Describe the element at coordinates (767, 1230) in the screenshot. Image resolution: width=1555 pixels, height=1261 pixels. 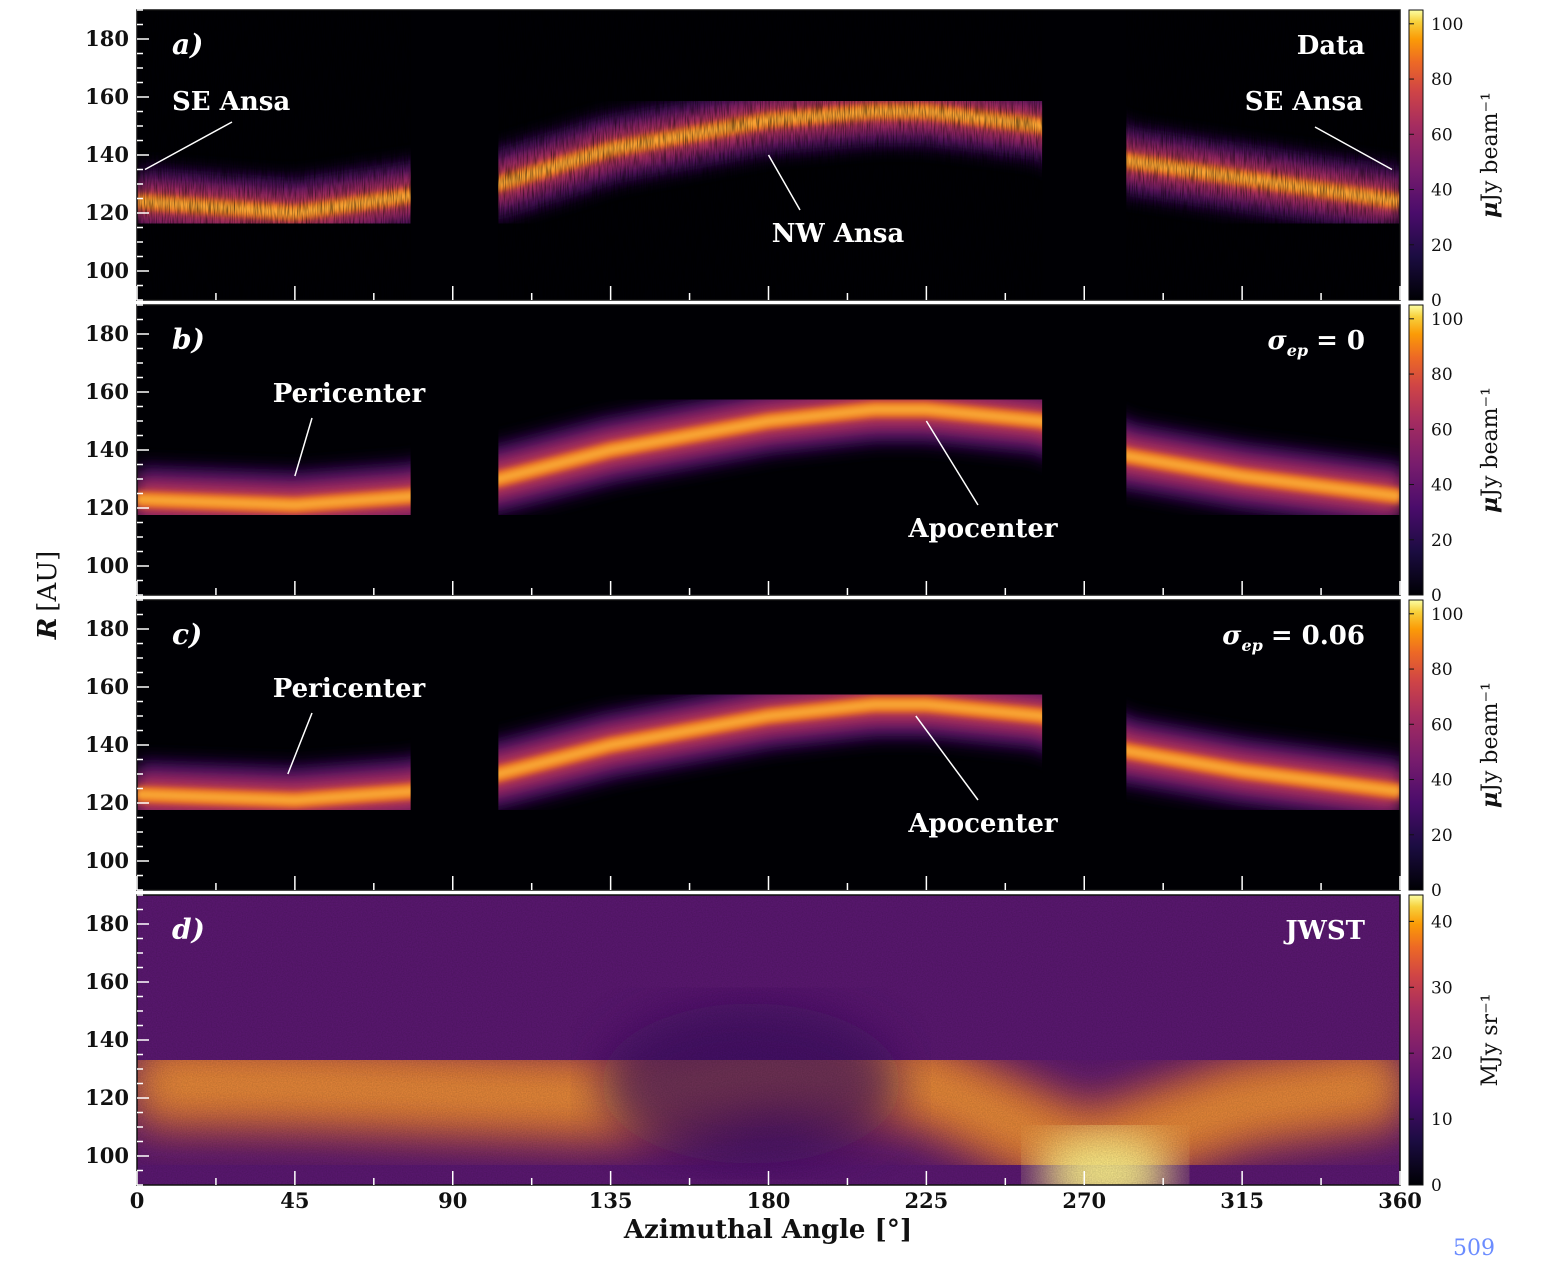
I see `x-axis-title: Azimuthal Angle [°]` at that location.